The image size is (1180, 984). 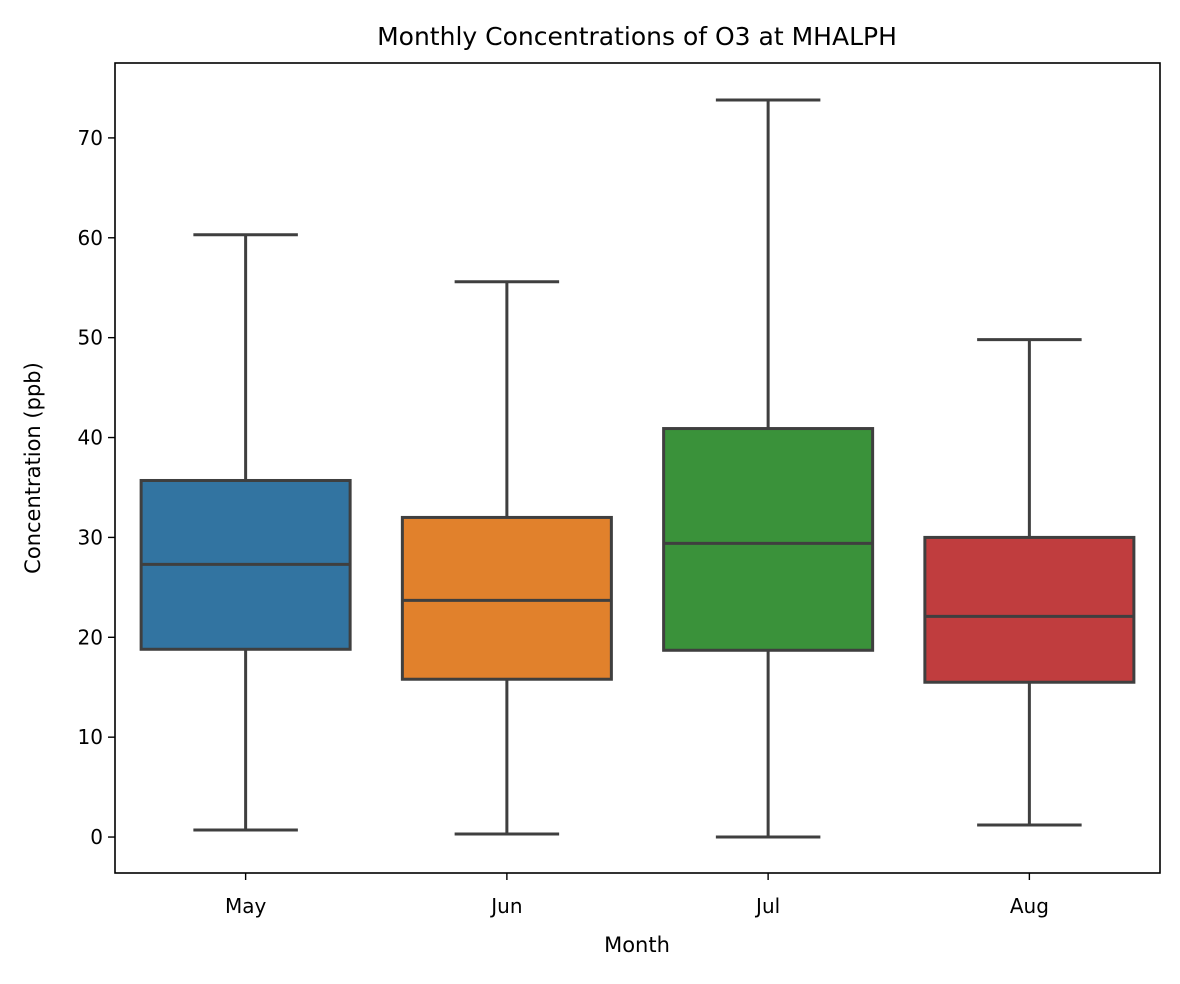 I want to click on y-tick-label: 20, so click(x=90, y=637).